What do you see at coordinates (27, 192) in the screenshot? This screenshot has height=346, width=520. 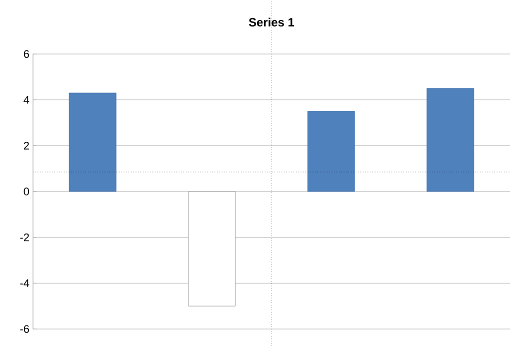 I see `y-tick-label: 0` at bounding box center [27, 192].